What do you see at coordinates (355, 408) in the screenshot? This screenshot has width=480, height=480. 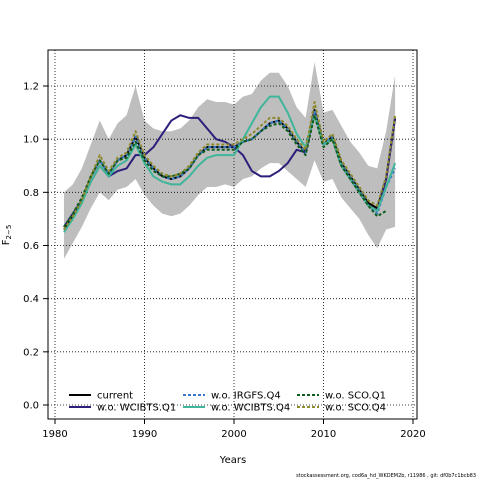 I see `legend-label-6: w.o. SCO.Q4` at bounding box center [355, 408].